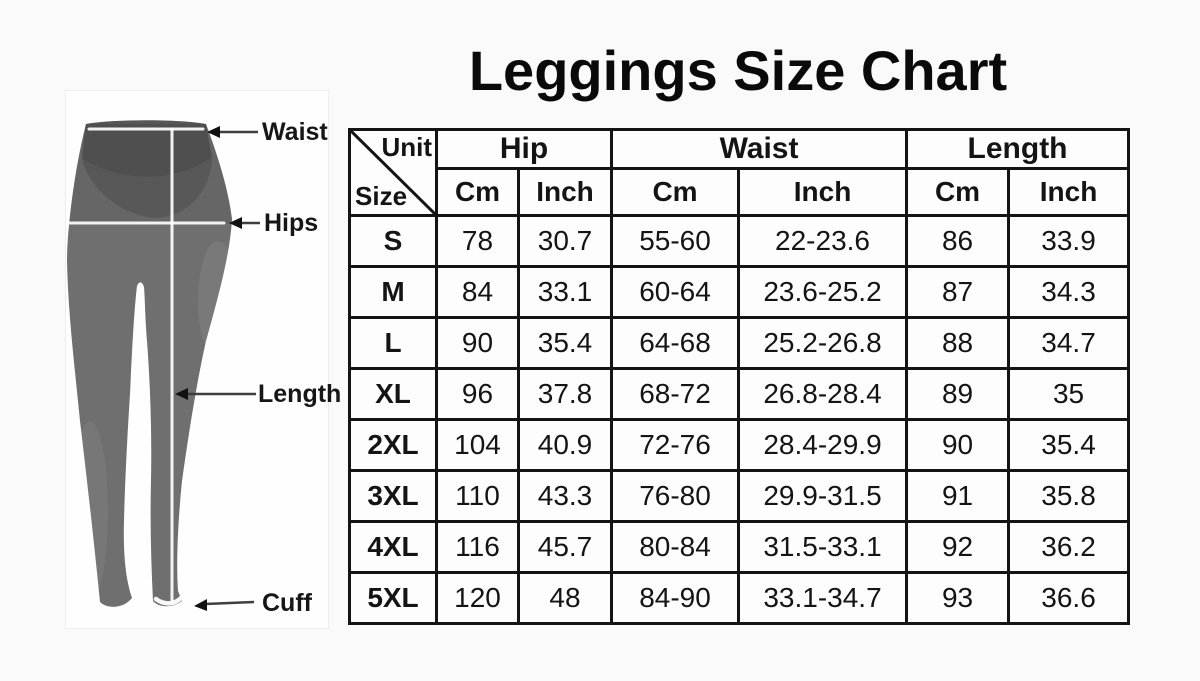 Image resolution: width=1200 pixels, height=681 pixels. I want to click on table-cell: 88, so click(958, 343).